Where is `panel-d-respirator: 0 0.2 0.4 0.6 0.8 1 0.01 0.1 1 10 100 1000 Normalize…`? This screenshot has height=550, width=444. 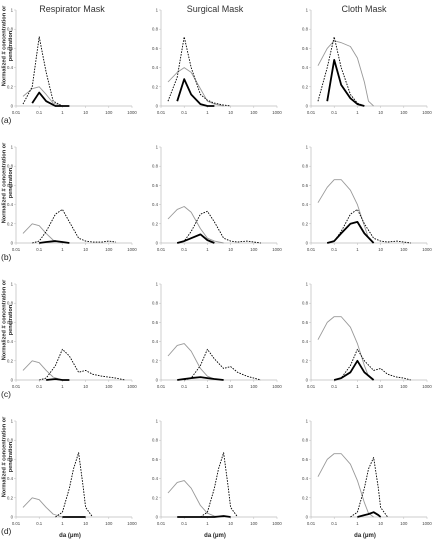 panel-d-respirator: 0 0.2 0.4 0.6 0.8 1 0.01 0.1 1 10 100 1000 Normalize… is located at coordinates (69, 477).